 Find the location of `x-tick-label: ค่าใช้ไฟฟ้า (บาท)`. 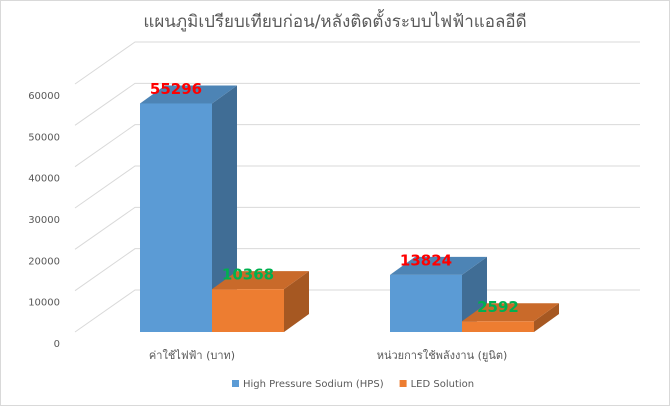

x-tick-label: ค่าใช้ไฟฟ้า (บาท) is located at coordinates (192, 355).